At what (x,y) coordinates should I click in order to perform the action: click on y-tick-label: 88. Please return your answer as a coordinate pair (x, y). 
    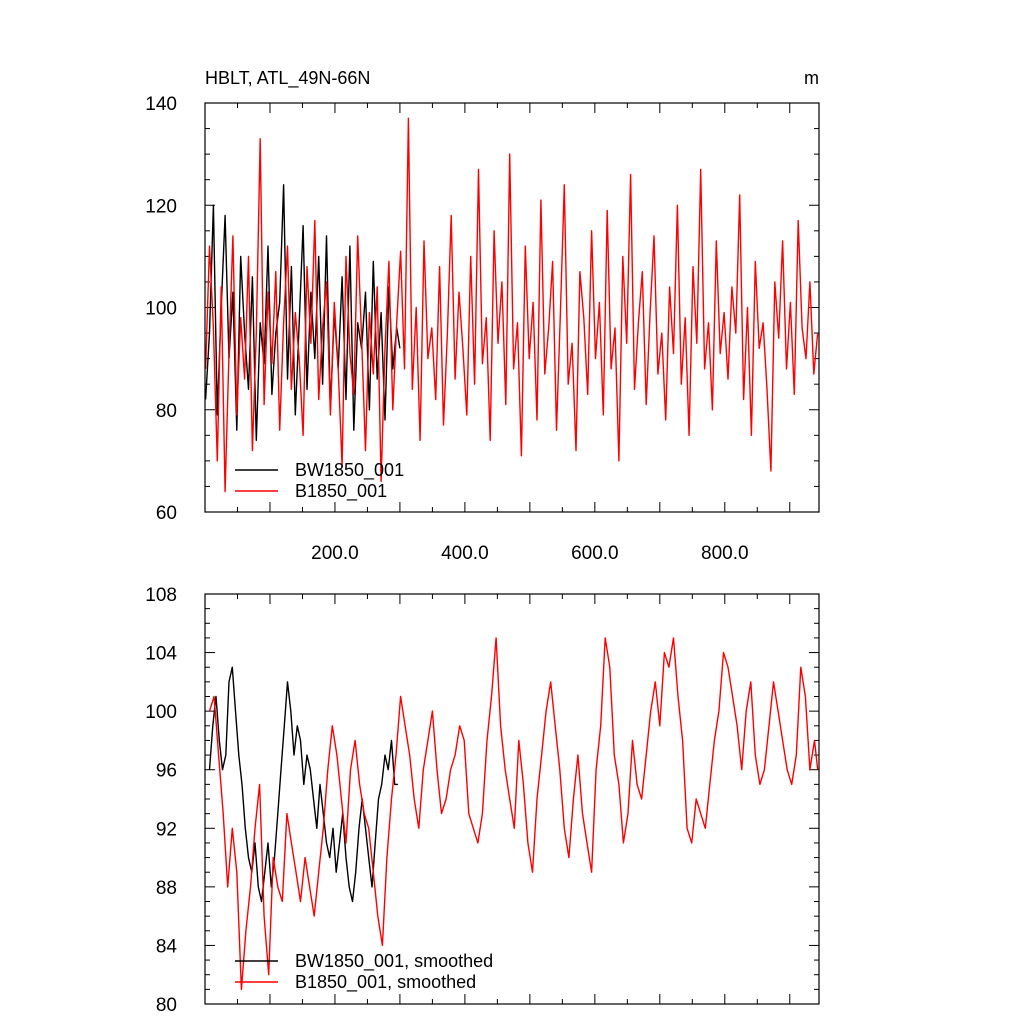
    Looking at the image, I should click on (166, 888).